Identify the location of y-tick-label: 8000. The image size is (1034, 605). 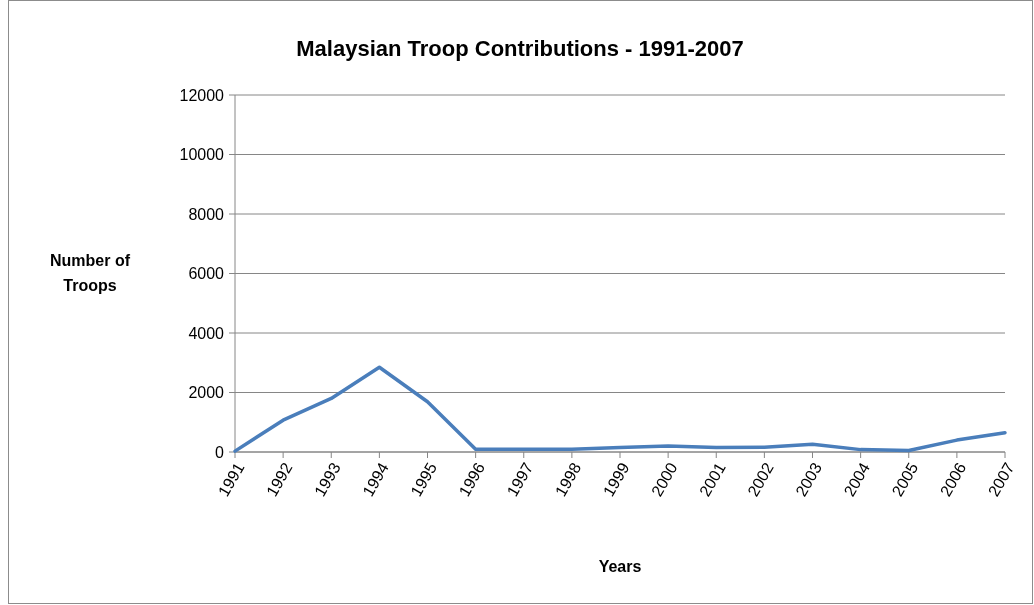
(206, 214).